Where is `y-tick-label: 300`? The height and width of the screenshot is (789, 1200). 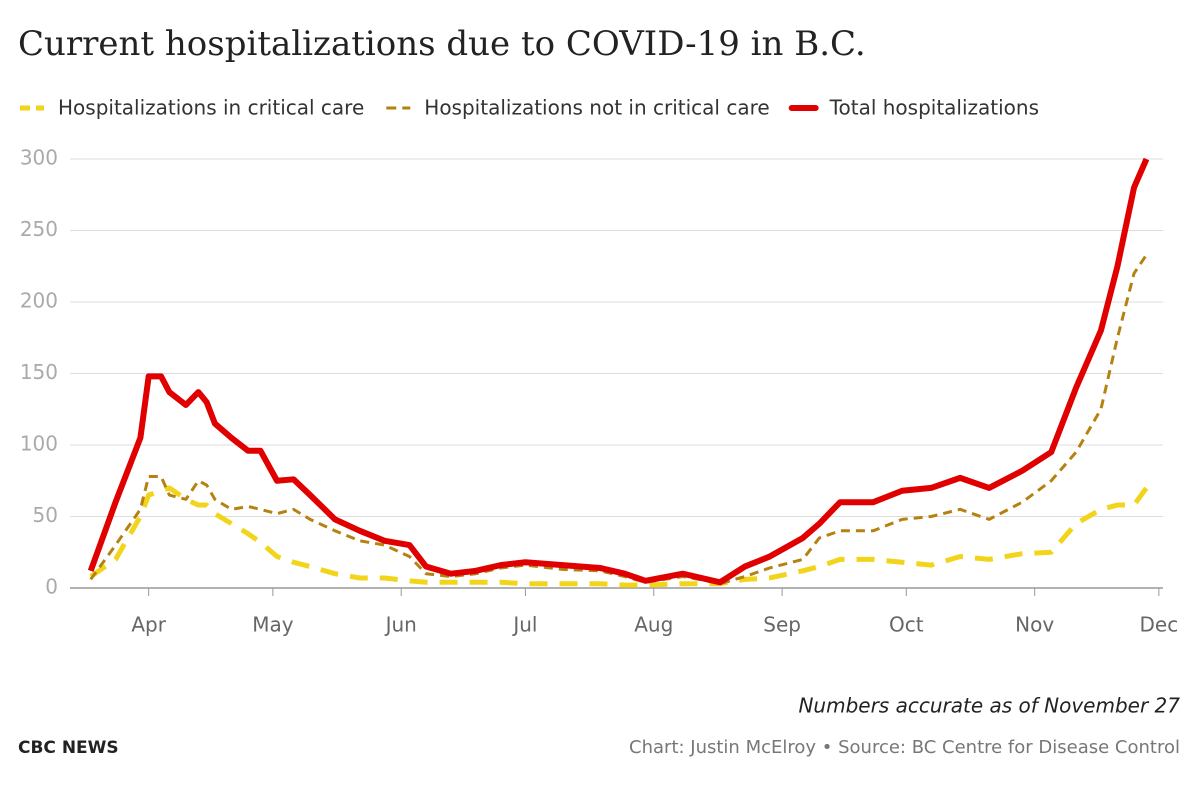
y-tick-label: 300 is located at coordinates (39, 158).